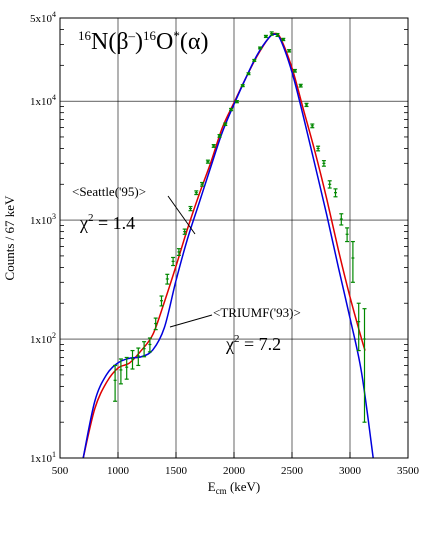 The width and height of the screenshot is (424, 554). Describe the element at coordinates (109, 191) in the screenshot. I see `annotation-label-seattle: <Seattle('95)>` at that location.